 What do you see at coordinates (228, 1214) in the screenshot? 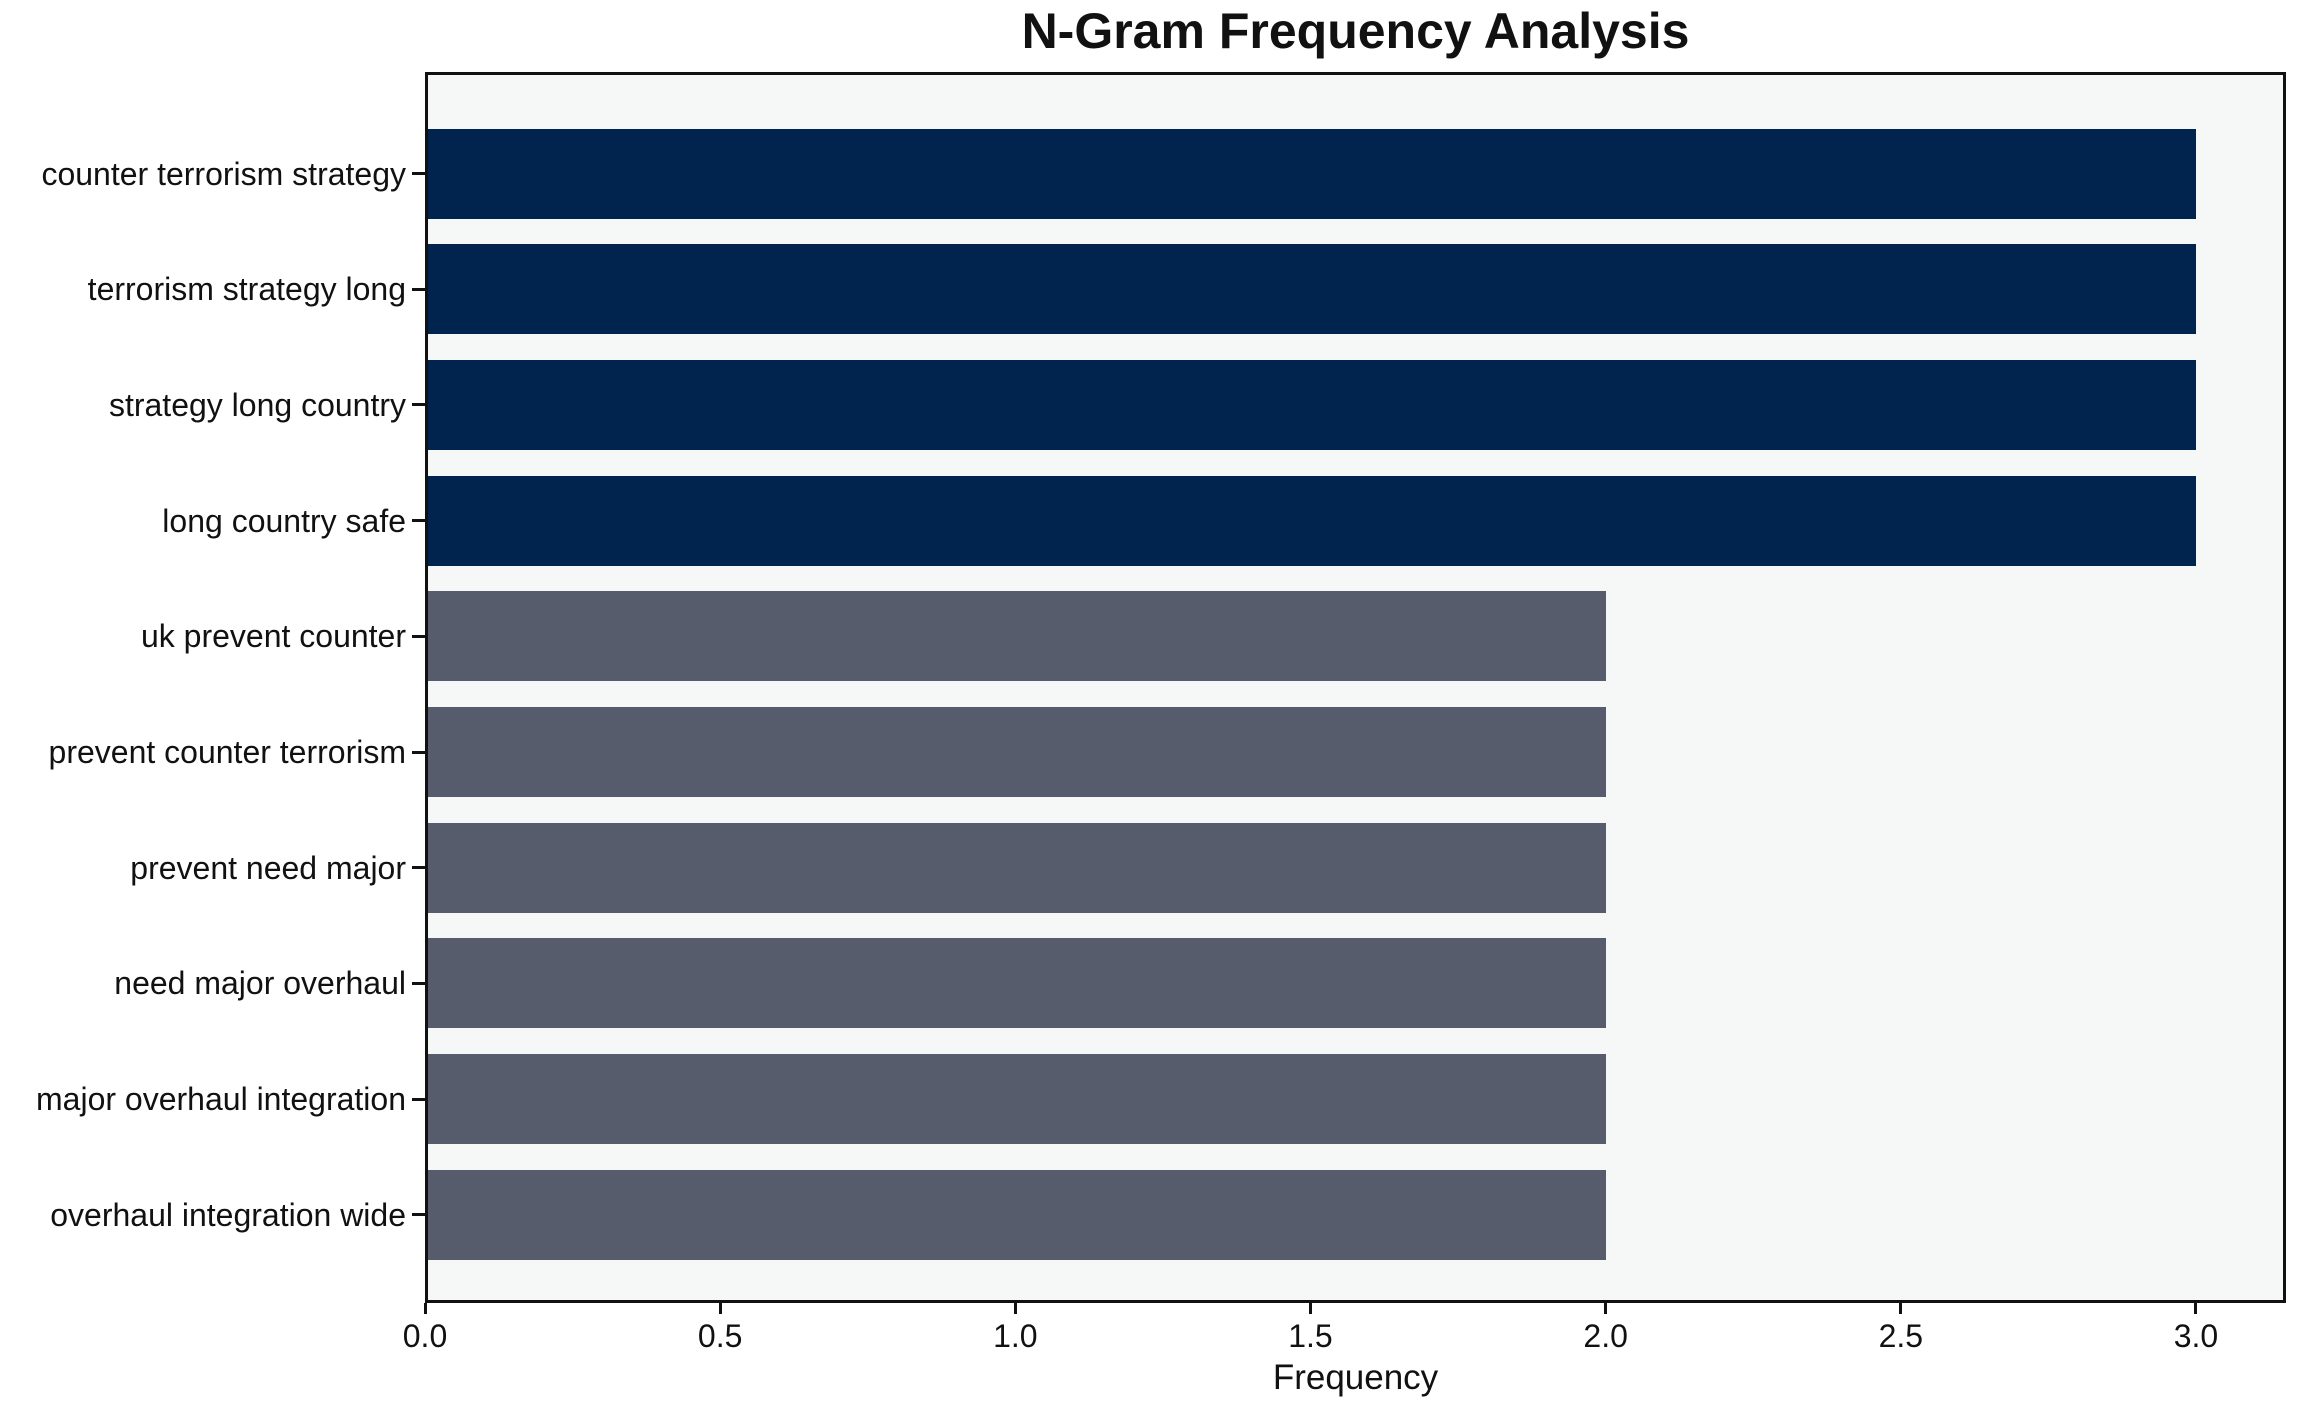
I see `y-tick-label: overhaul integration wide` at bounding box center [228, 1214].